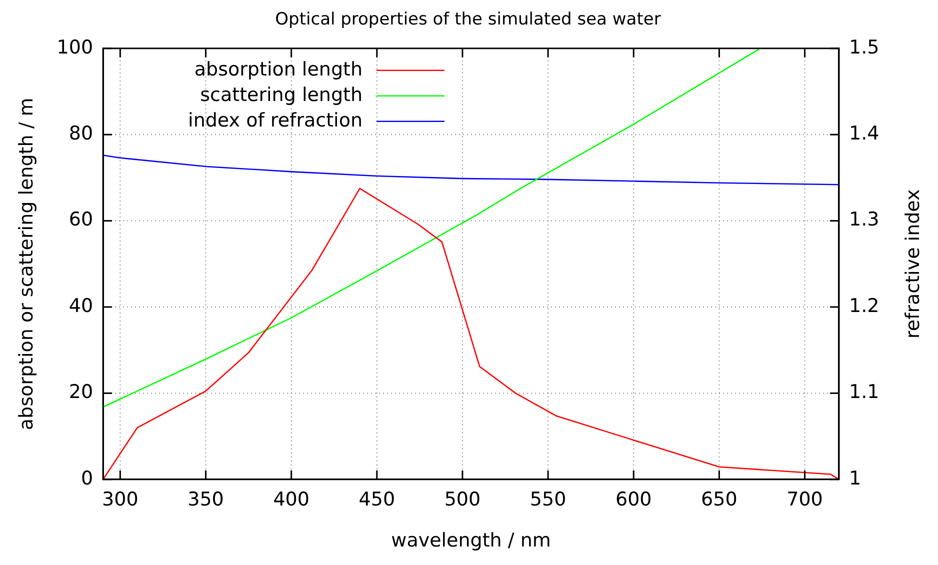  I want to click on y2-tick-label: 1, so click(855, 478).